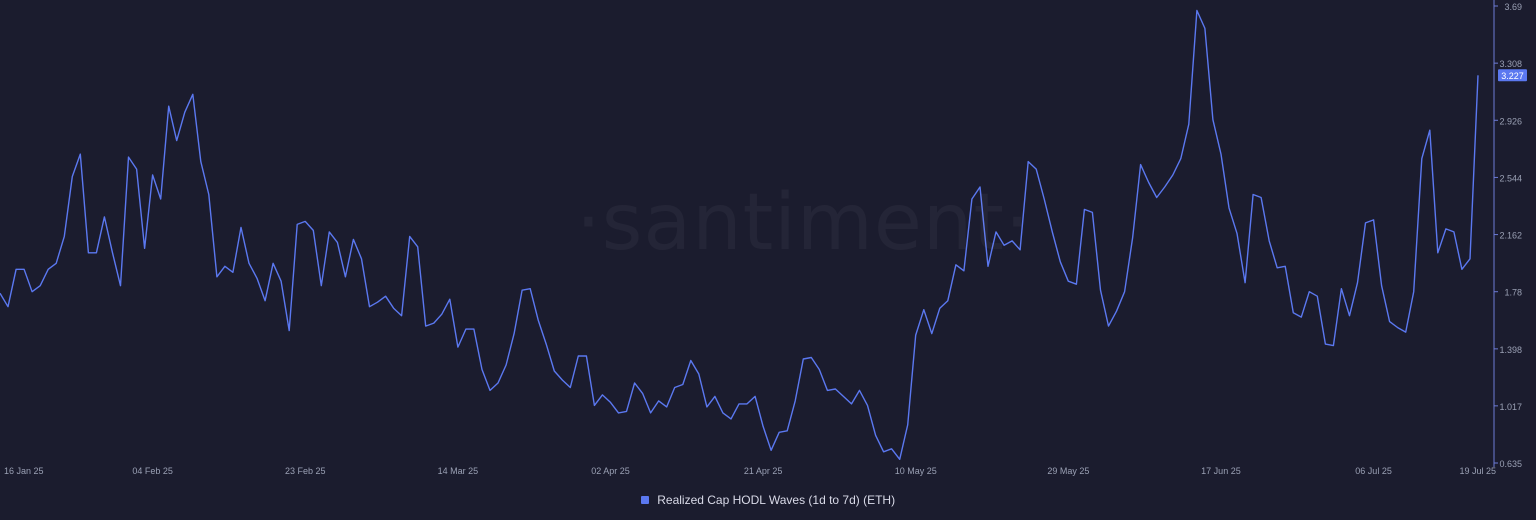 The image size is (1536, 520). I want to click on legend: Realized Cap HODL Waves (1d to 7d) (ETH), so click(768, 500).